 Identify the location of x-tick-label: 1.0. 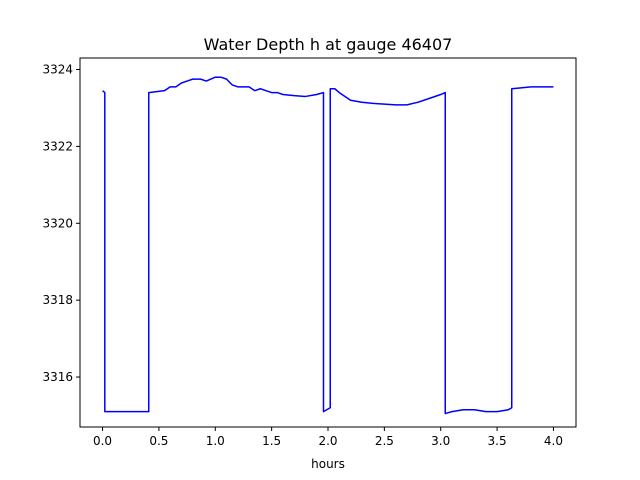
(215, 441).